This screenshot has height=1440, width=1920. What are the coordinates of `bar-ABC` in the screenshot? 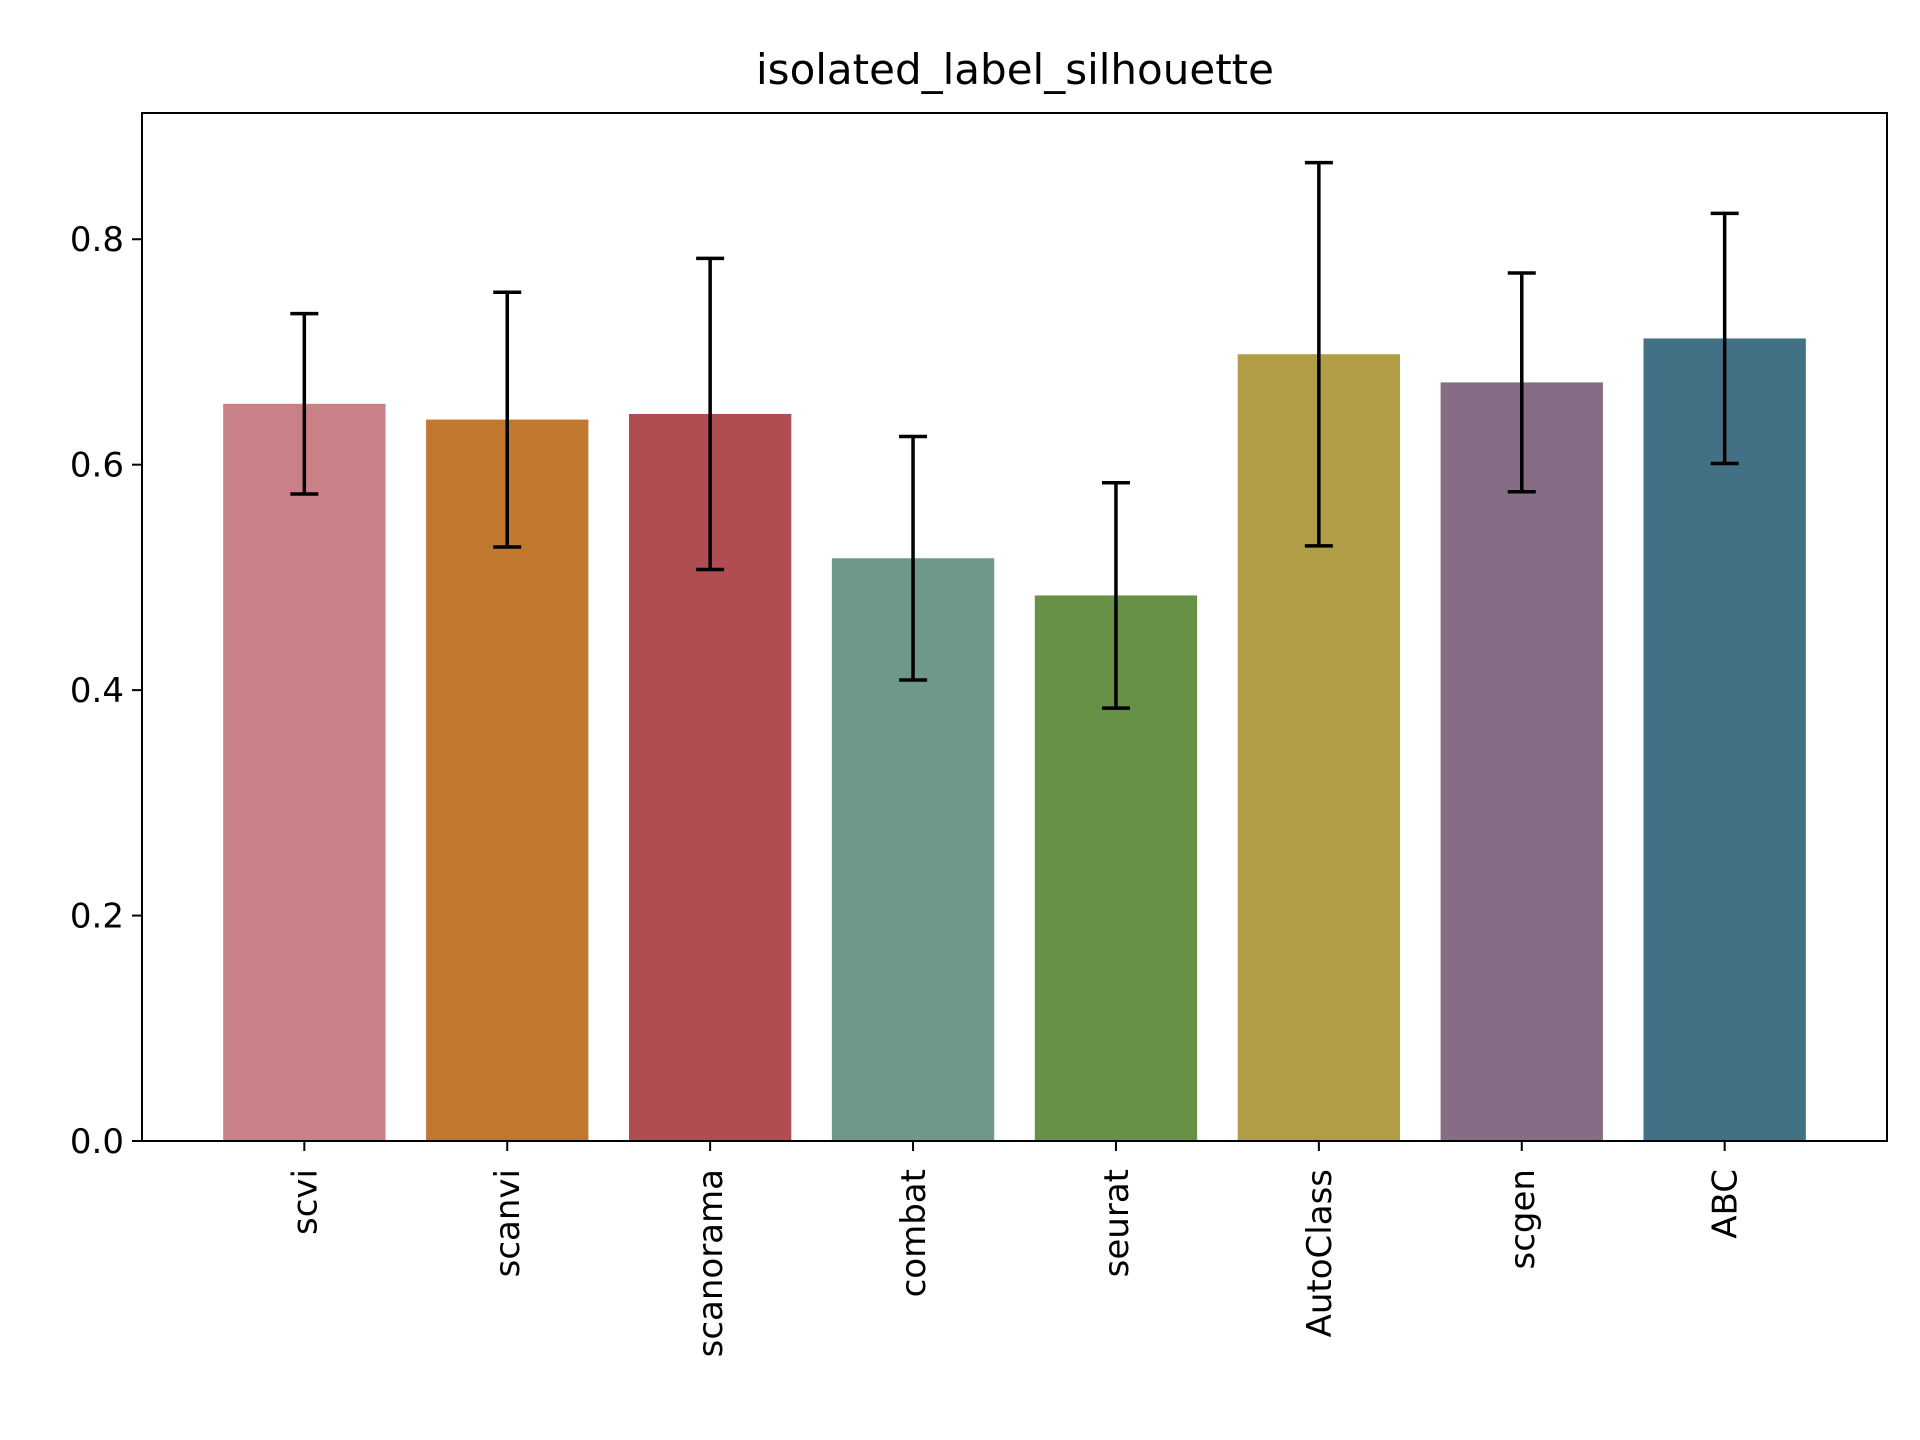 It's located at (1724, 739).